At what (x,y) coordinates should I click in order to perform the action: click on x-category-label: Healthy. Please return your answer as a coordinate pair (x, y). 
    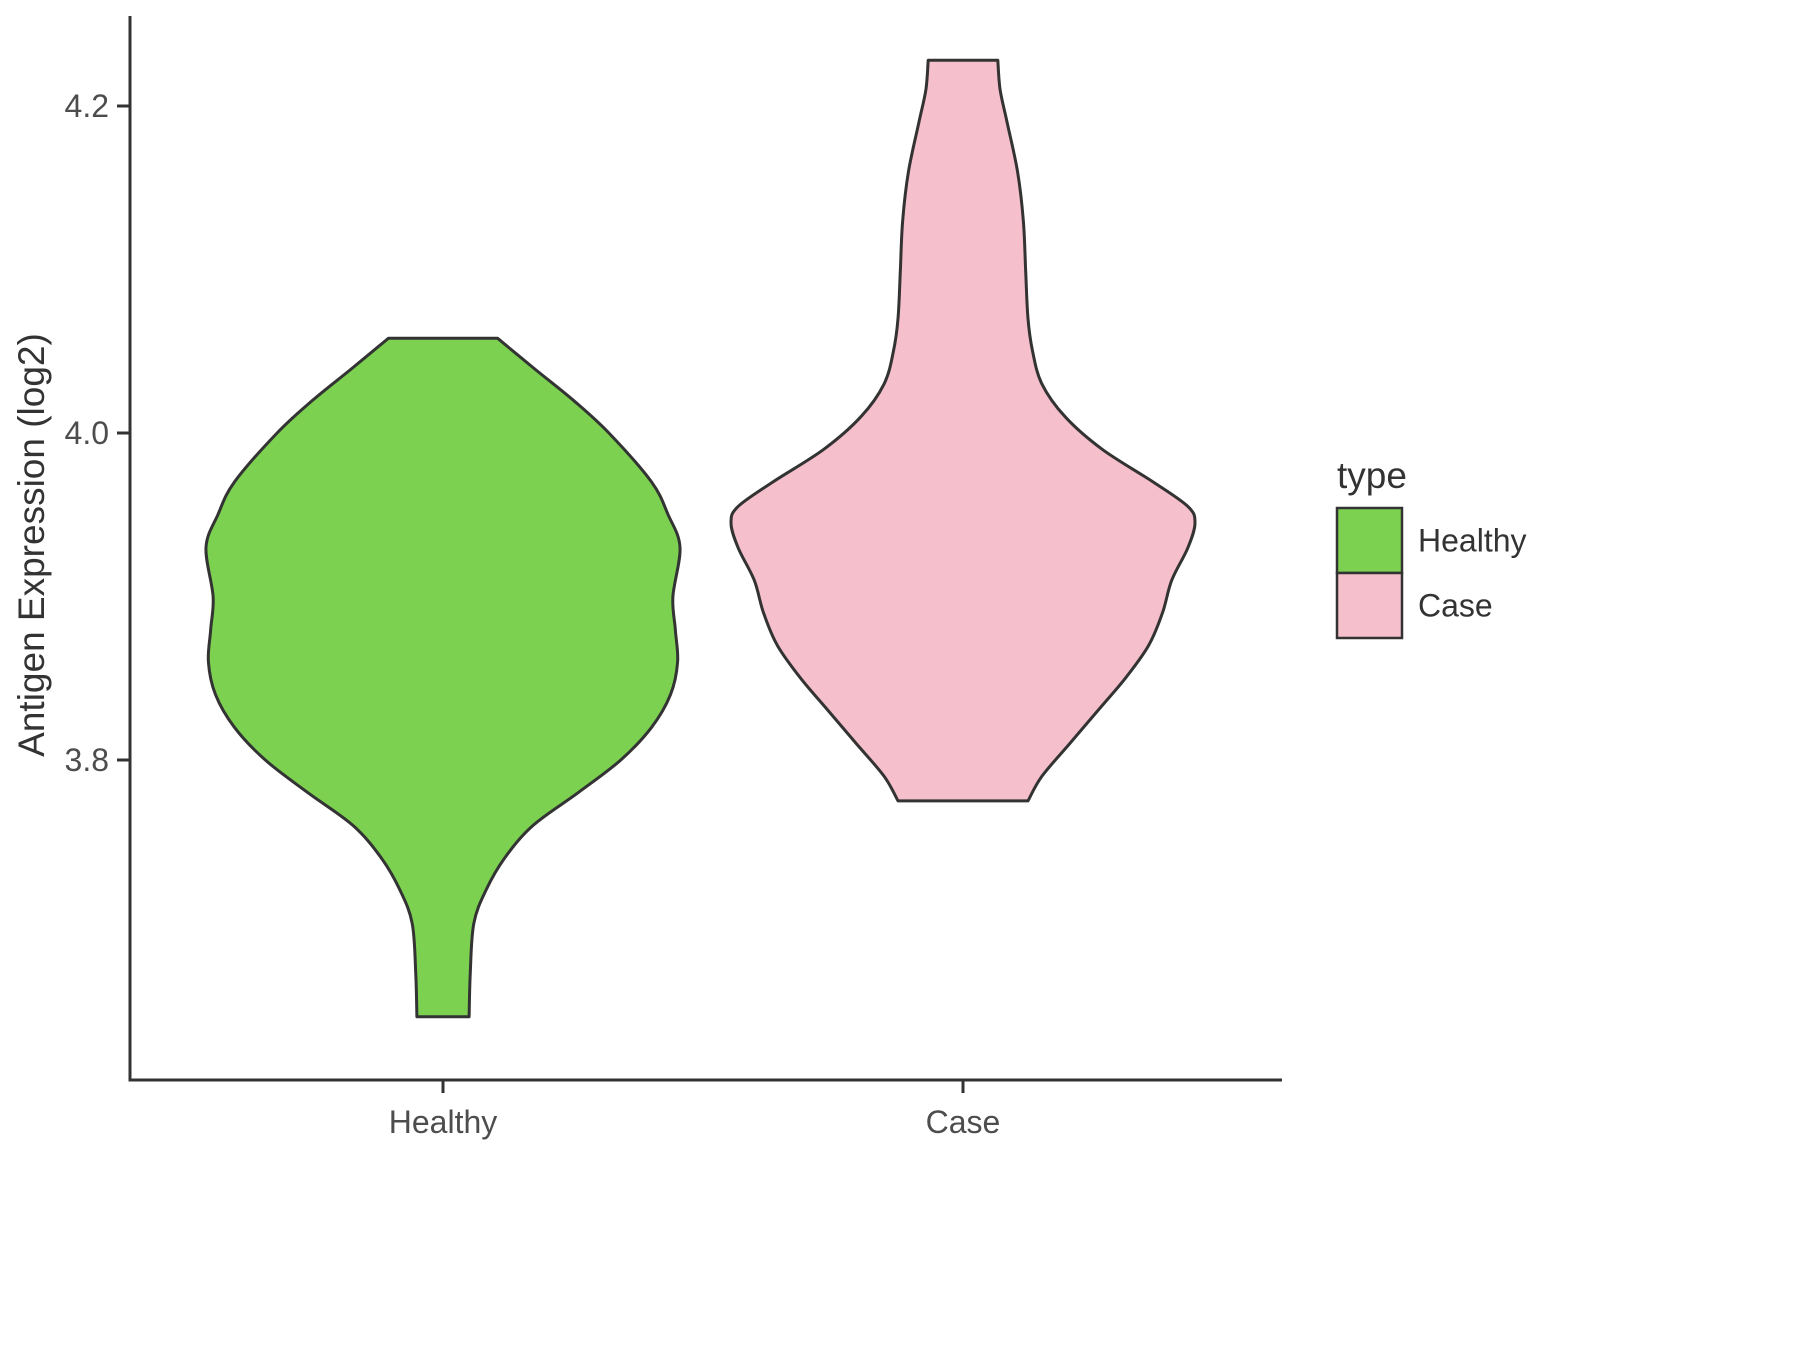
    Looking at the image, I should click on (443, 1122).